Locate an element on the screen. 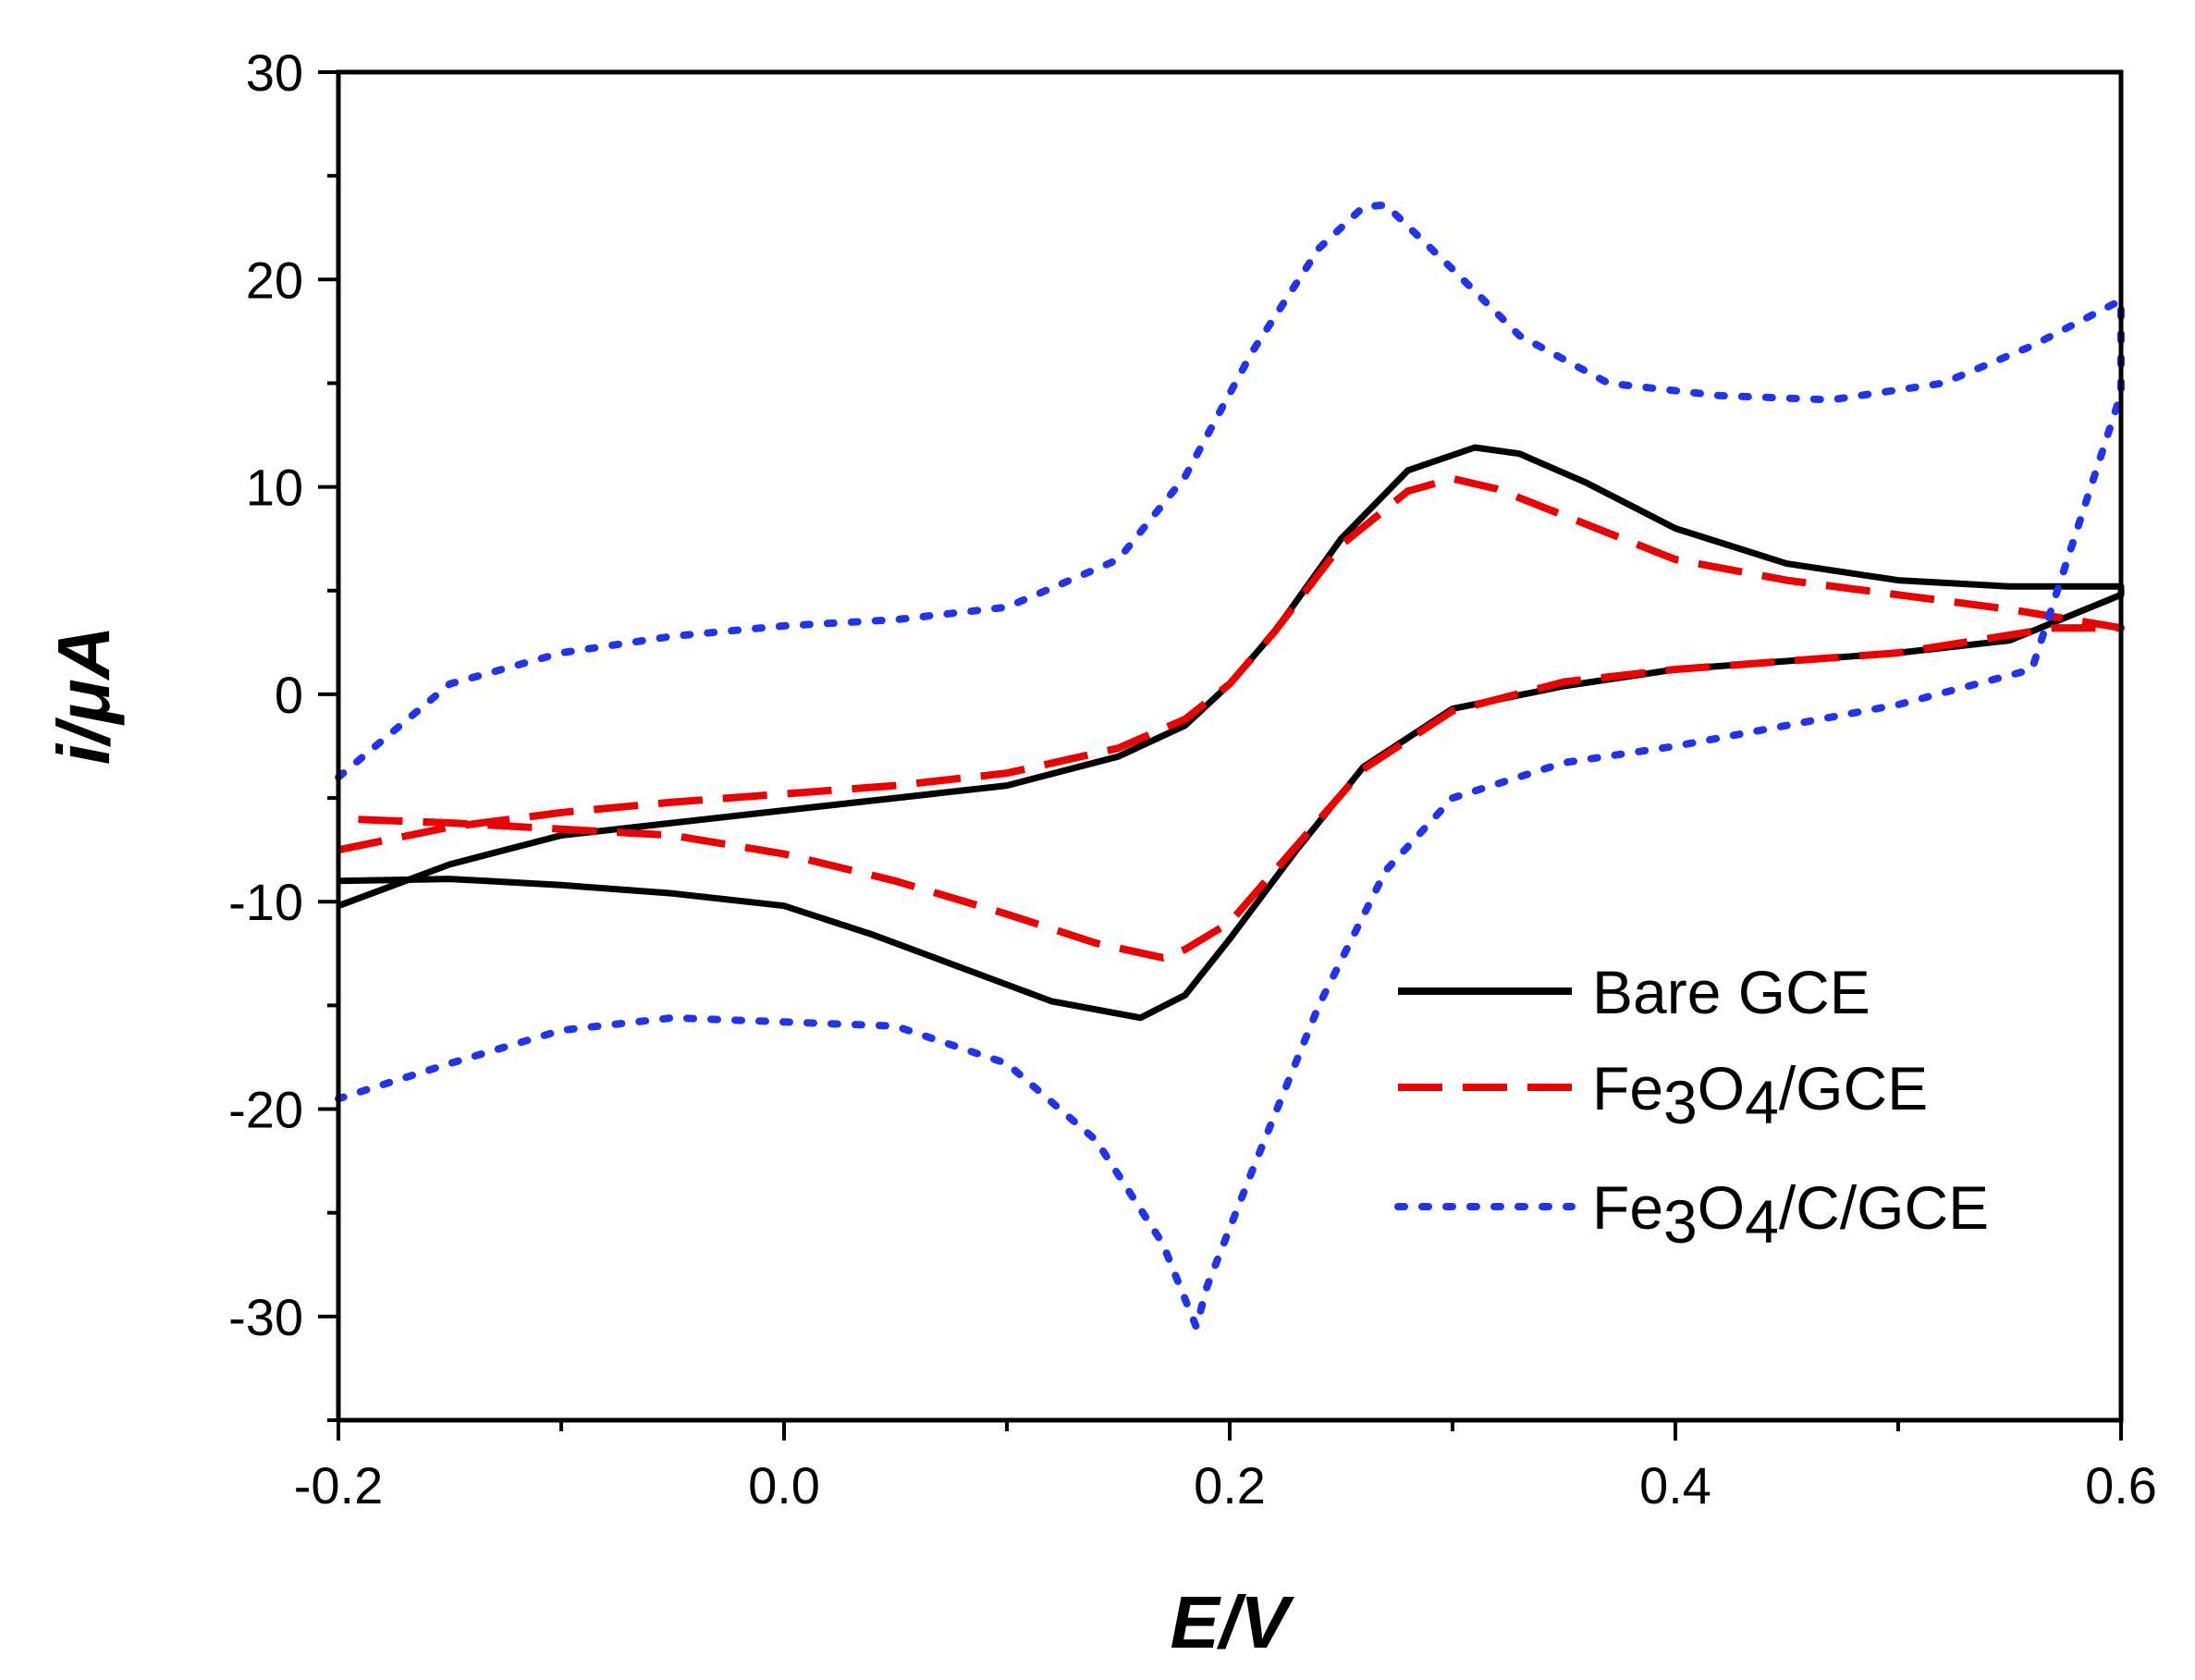  legend-label-2: Fe3O4/C/GCE is located at coordinates (1791, 1214).